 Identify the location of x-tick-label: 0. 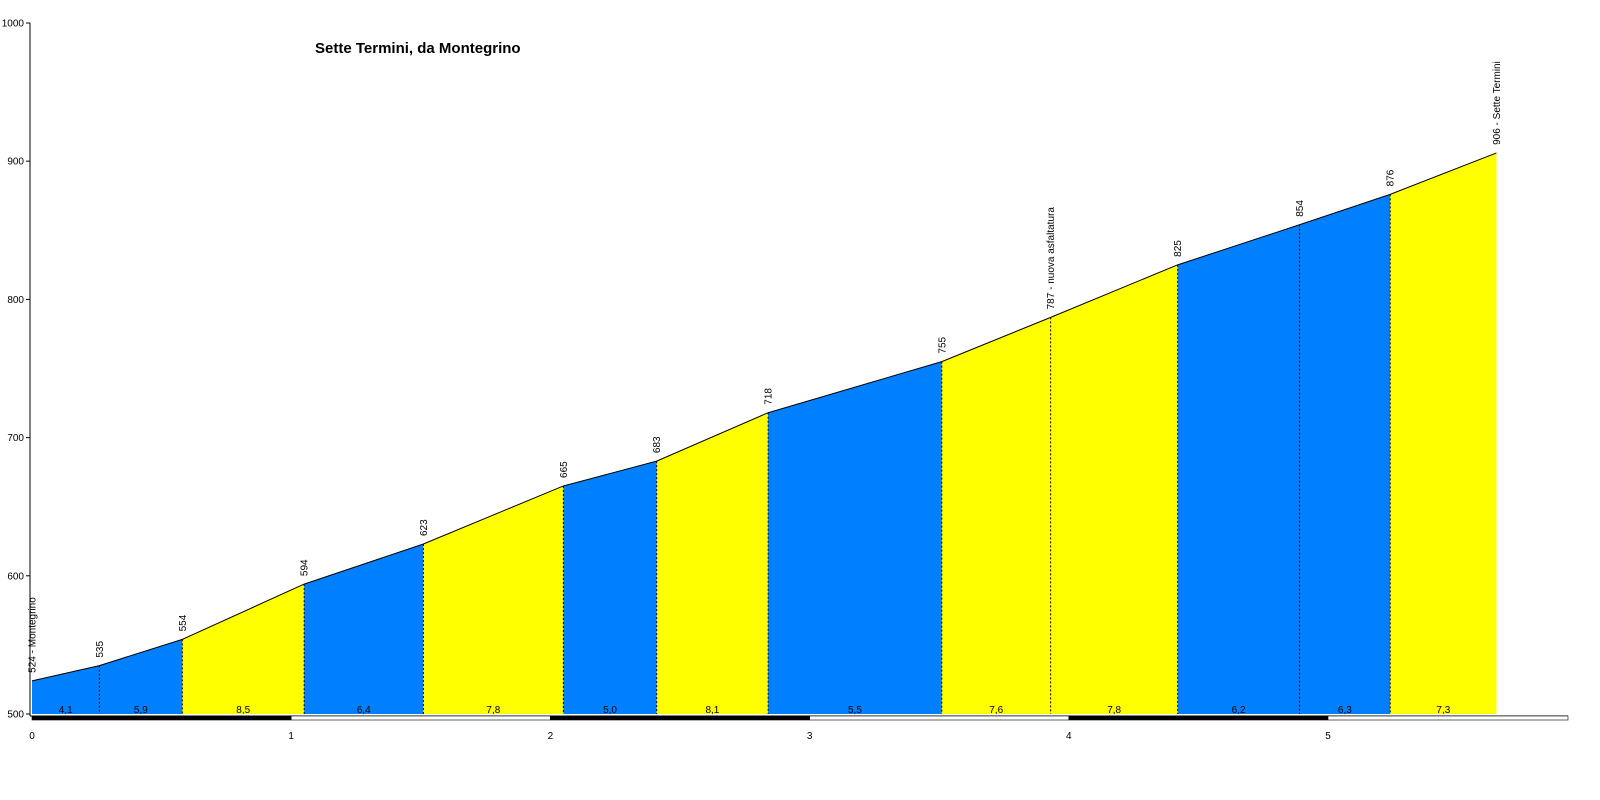
(32, 736).